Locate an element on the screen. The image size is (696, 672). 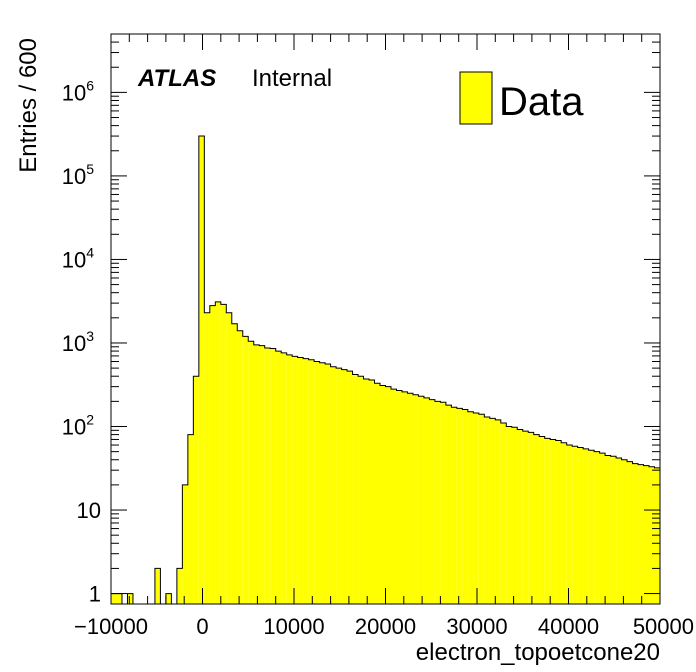
x-tick-label: 0 is located at coordinates (202, 626).